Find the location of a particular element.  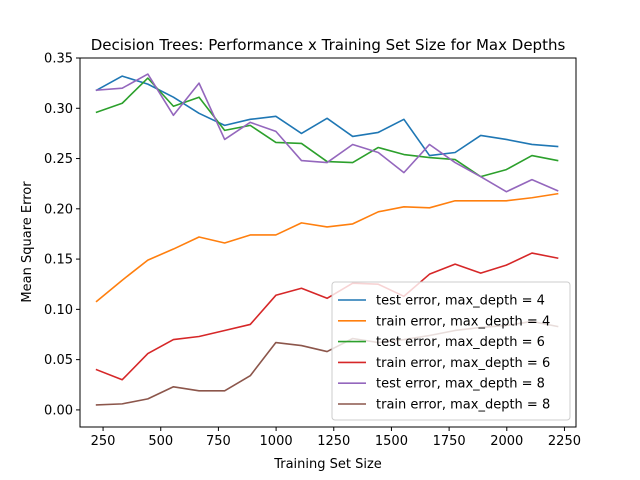

x-tick-label: 2250 is located at coordinates (564, 441).